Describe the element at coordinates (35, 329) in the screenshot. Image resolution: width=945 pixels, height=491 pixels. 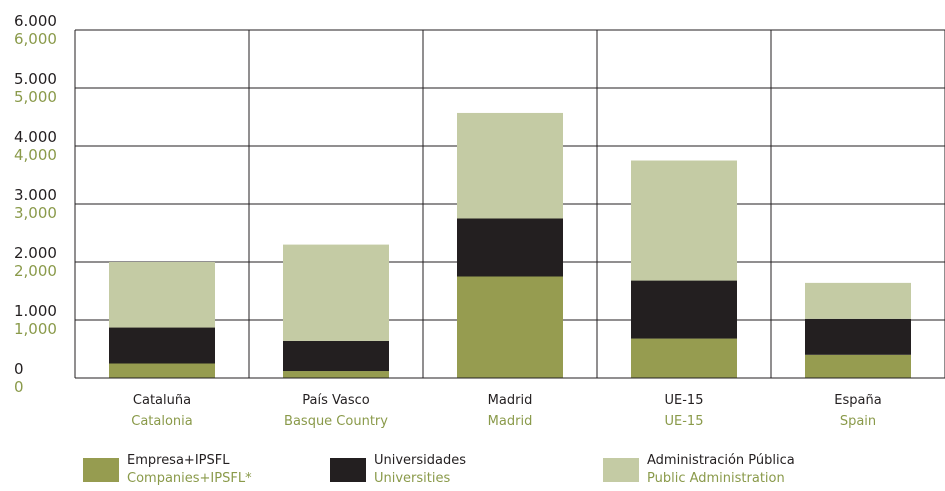
I see `y-tick-label-en-1: 1,000` at that location.